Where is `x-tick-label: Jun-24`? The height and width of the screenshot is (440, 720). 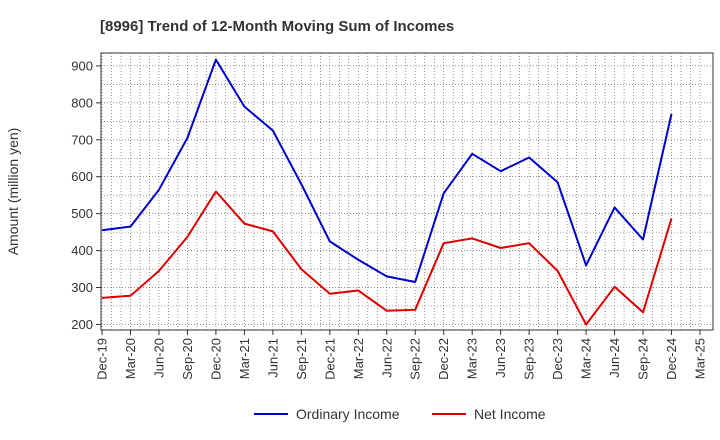 x-tick-label: Jun-24 is located at coordinates (614, 358).